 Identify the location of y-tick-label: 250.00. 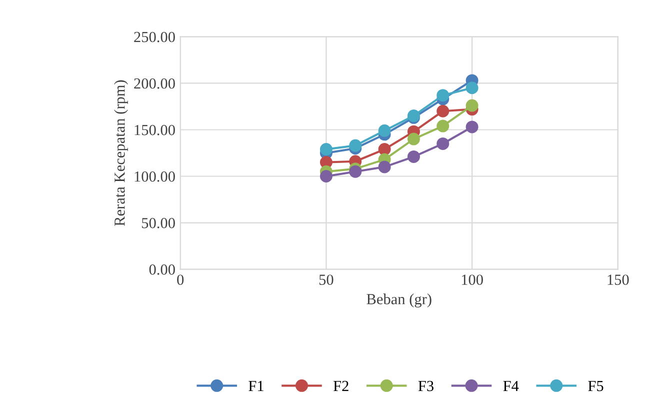
(154, 37).